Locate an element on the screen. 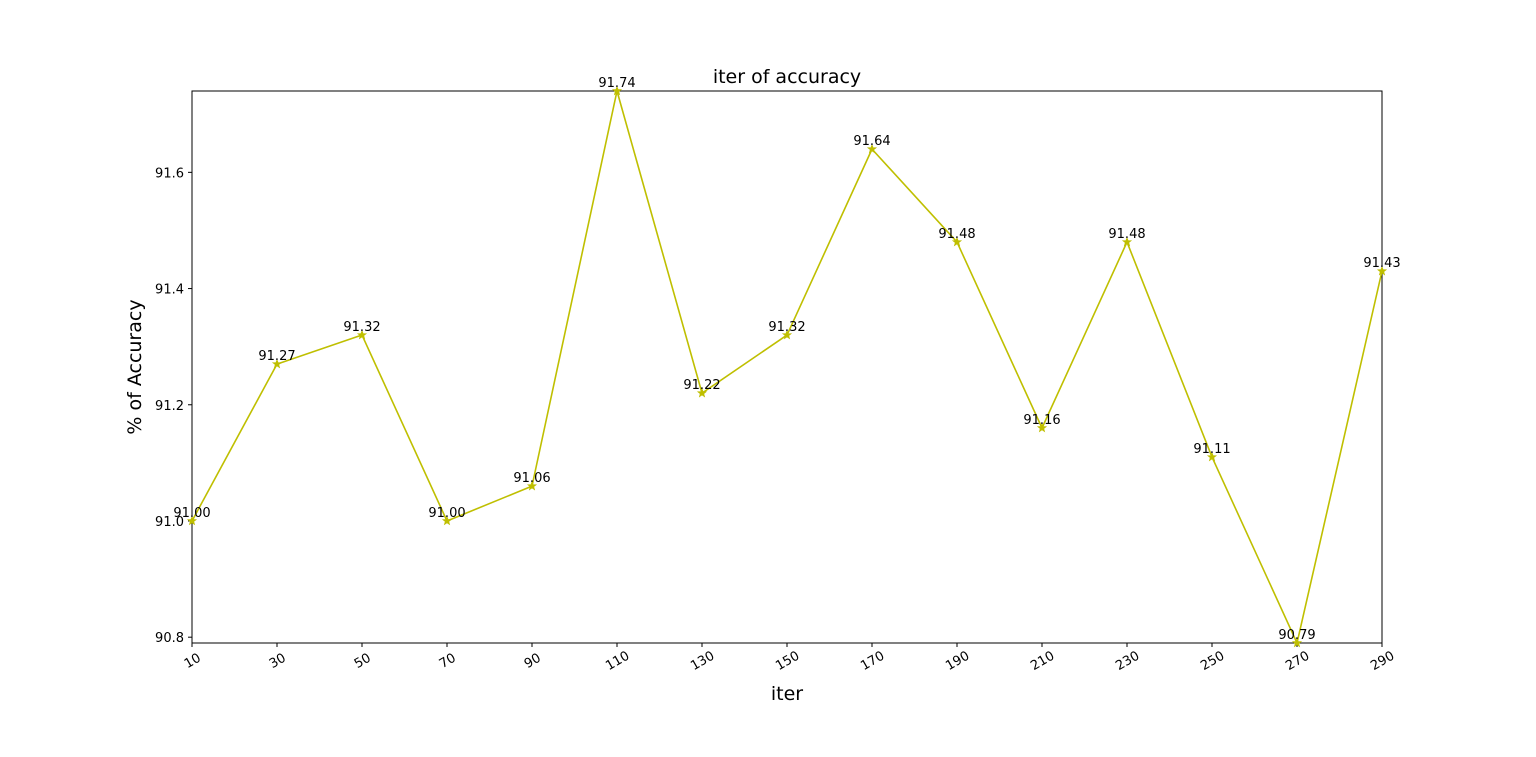 Image resolution: width=1536 pixels, height=757 pixels. x-tick-label-1: 30 is located at coordinates (278, 661).